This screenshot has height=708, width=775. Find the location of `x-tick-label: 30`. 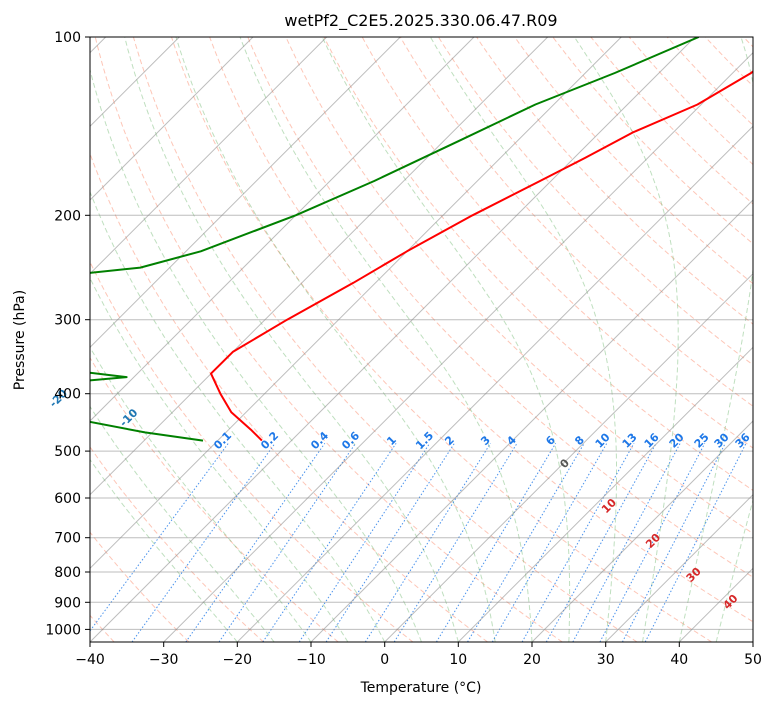

x-tick-label: 30 is located at coordinates (606, 660).